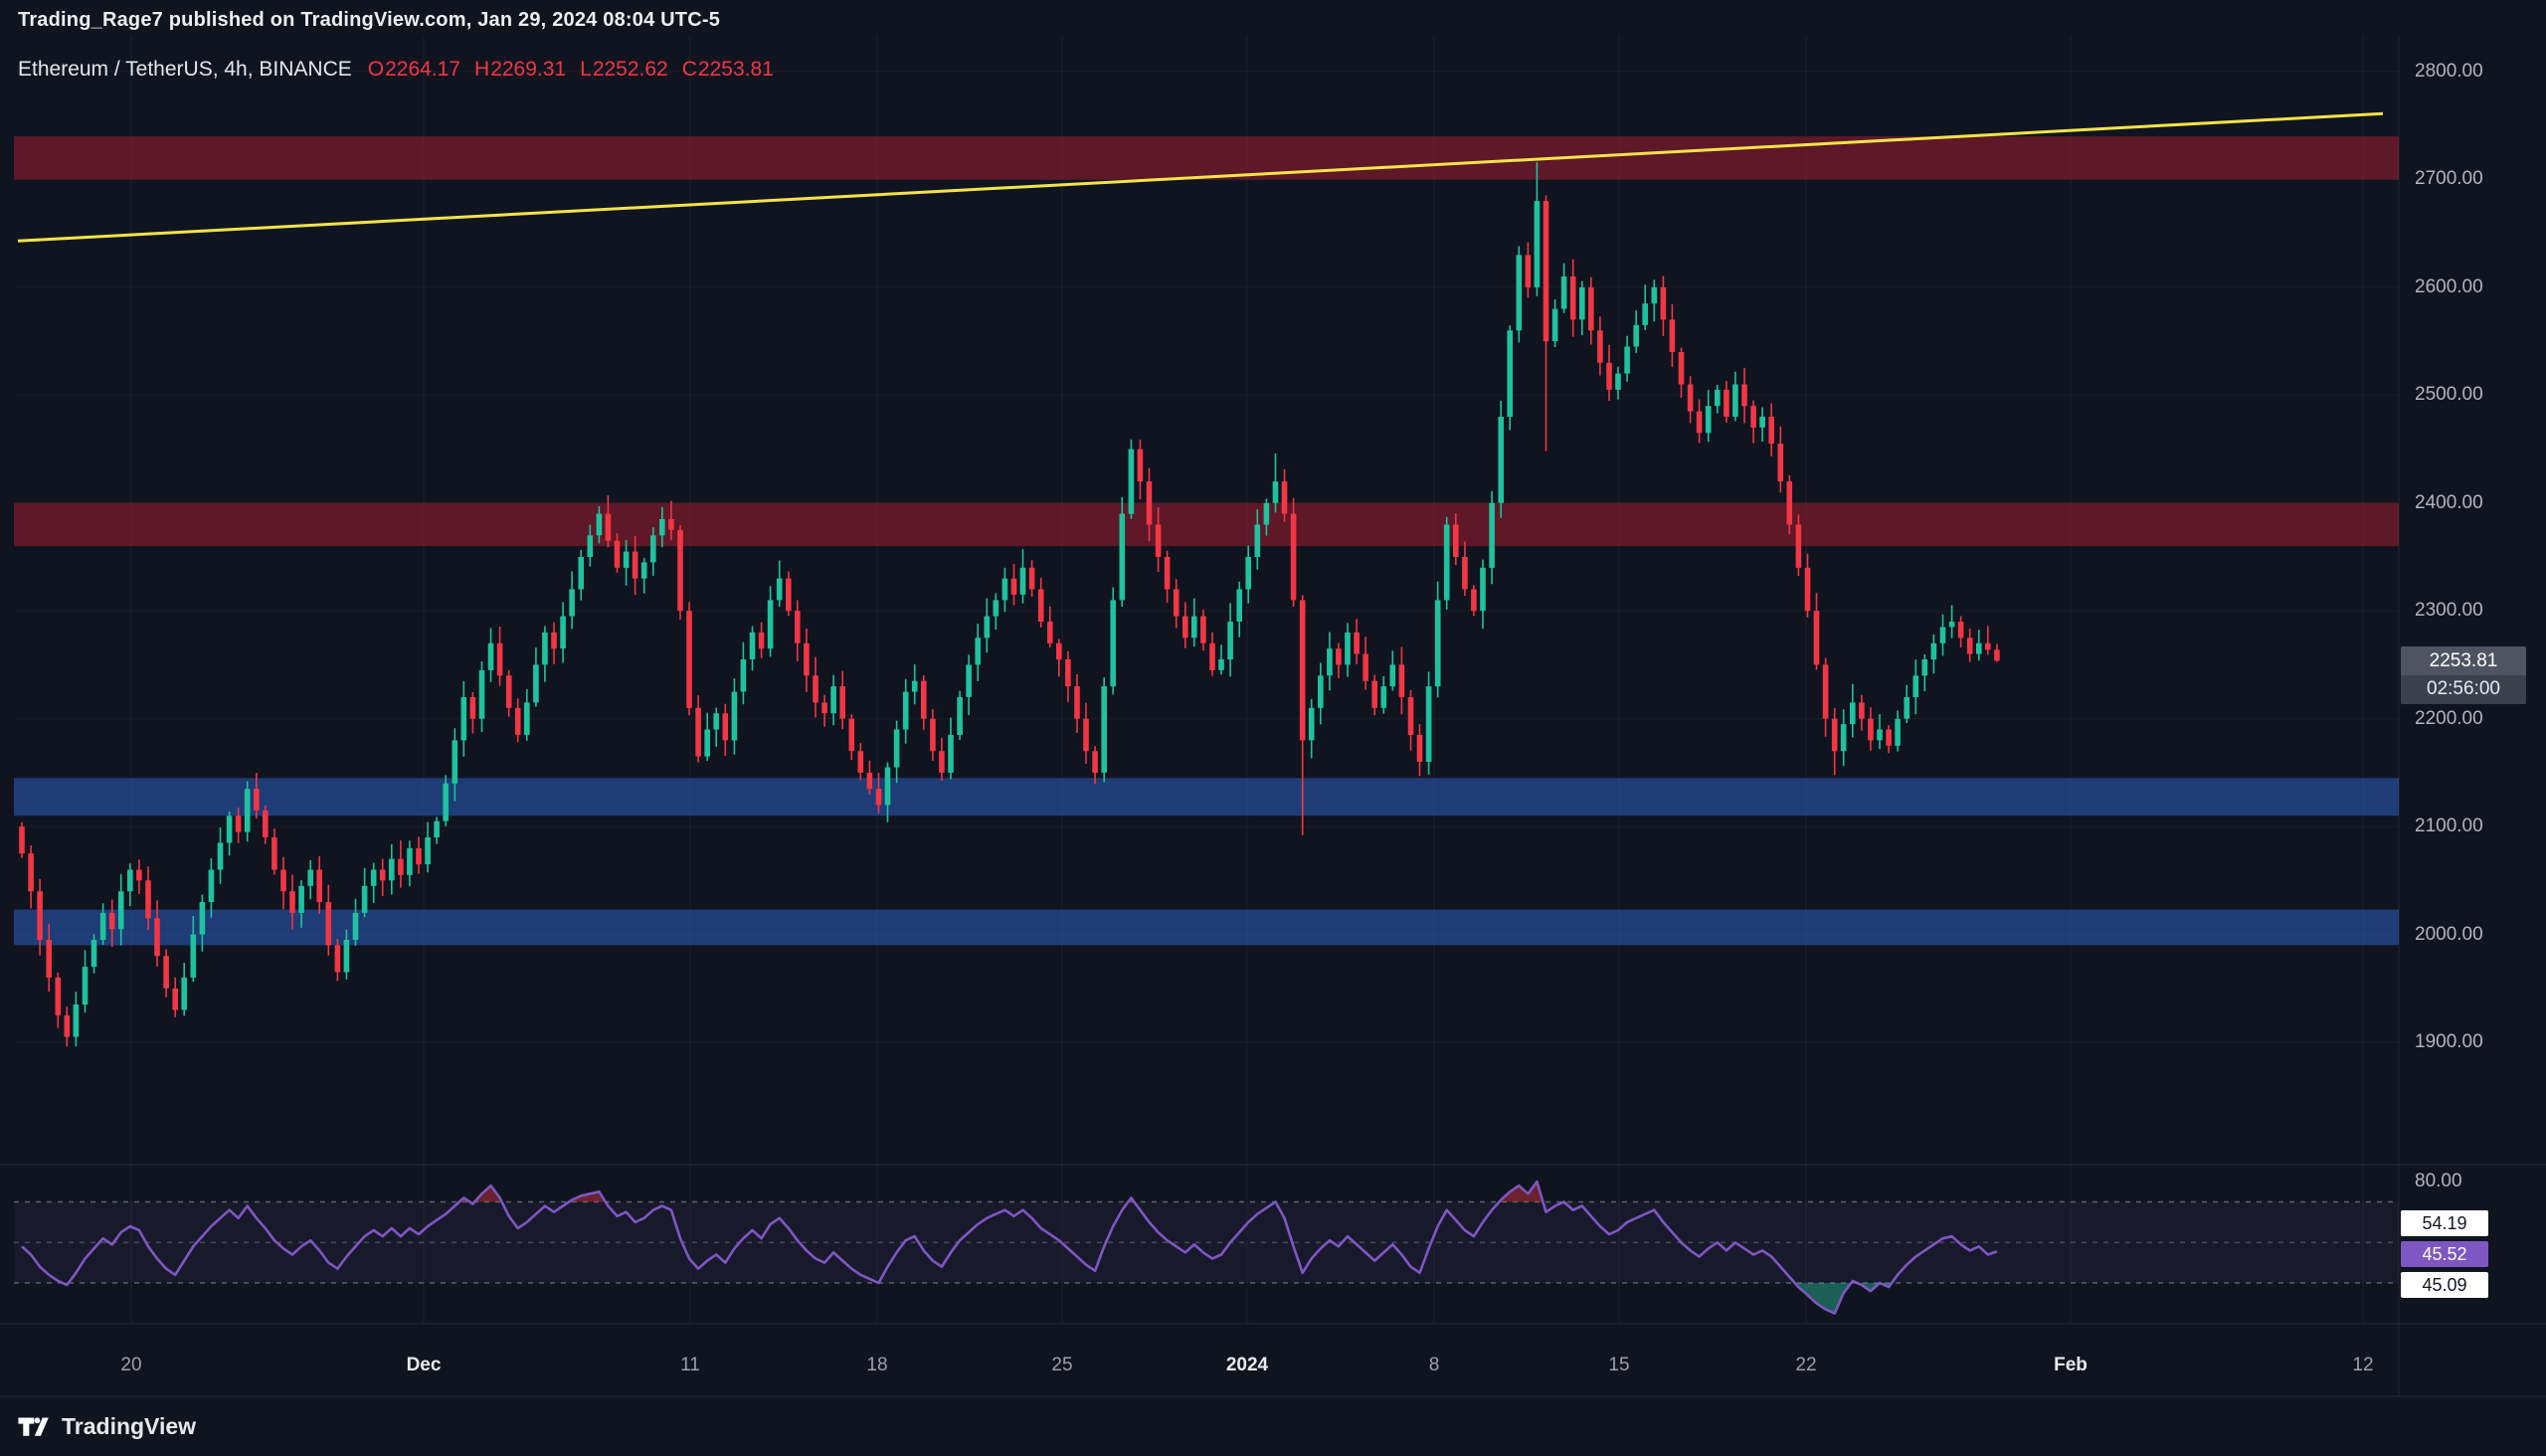 This screenshot has width=2546, height=1456. What do you see at coordinates (1273, 1426) in the screenshot?
I see `footer: TradingView` at bounding box center [1273, 1426].